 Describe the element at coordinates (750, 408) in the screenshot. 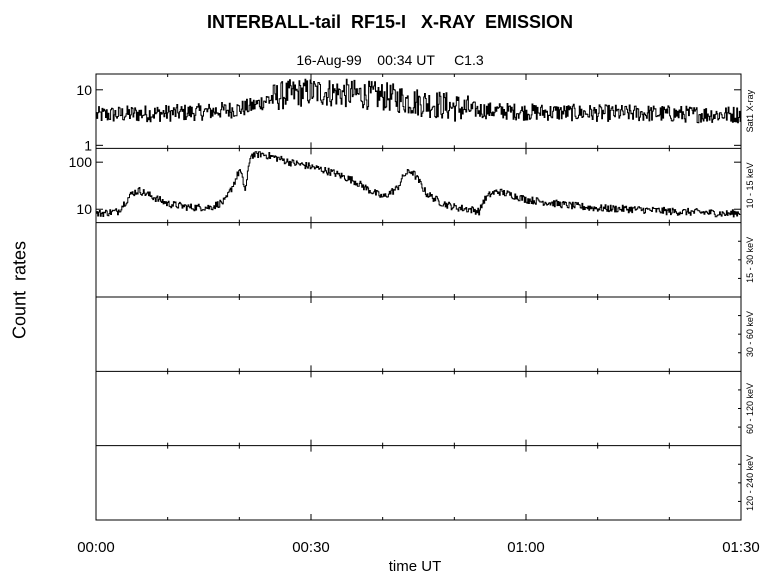

I see `panel-label: 60 - 120 keV` at that location.